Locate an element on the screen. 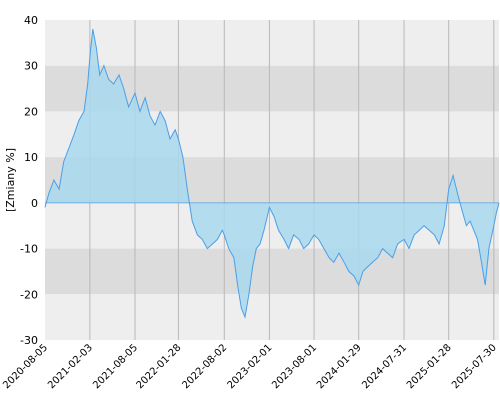 The width and height of the screenshot is (500, 400). y-tick-label: 0 is located at coordinates (34, 203).